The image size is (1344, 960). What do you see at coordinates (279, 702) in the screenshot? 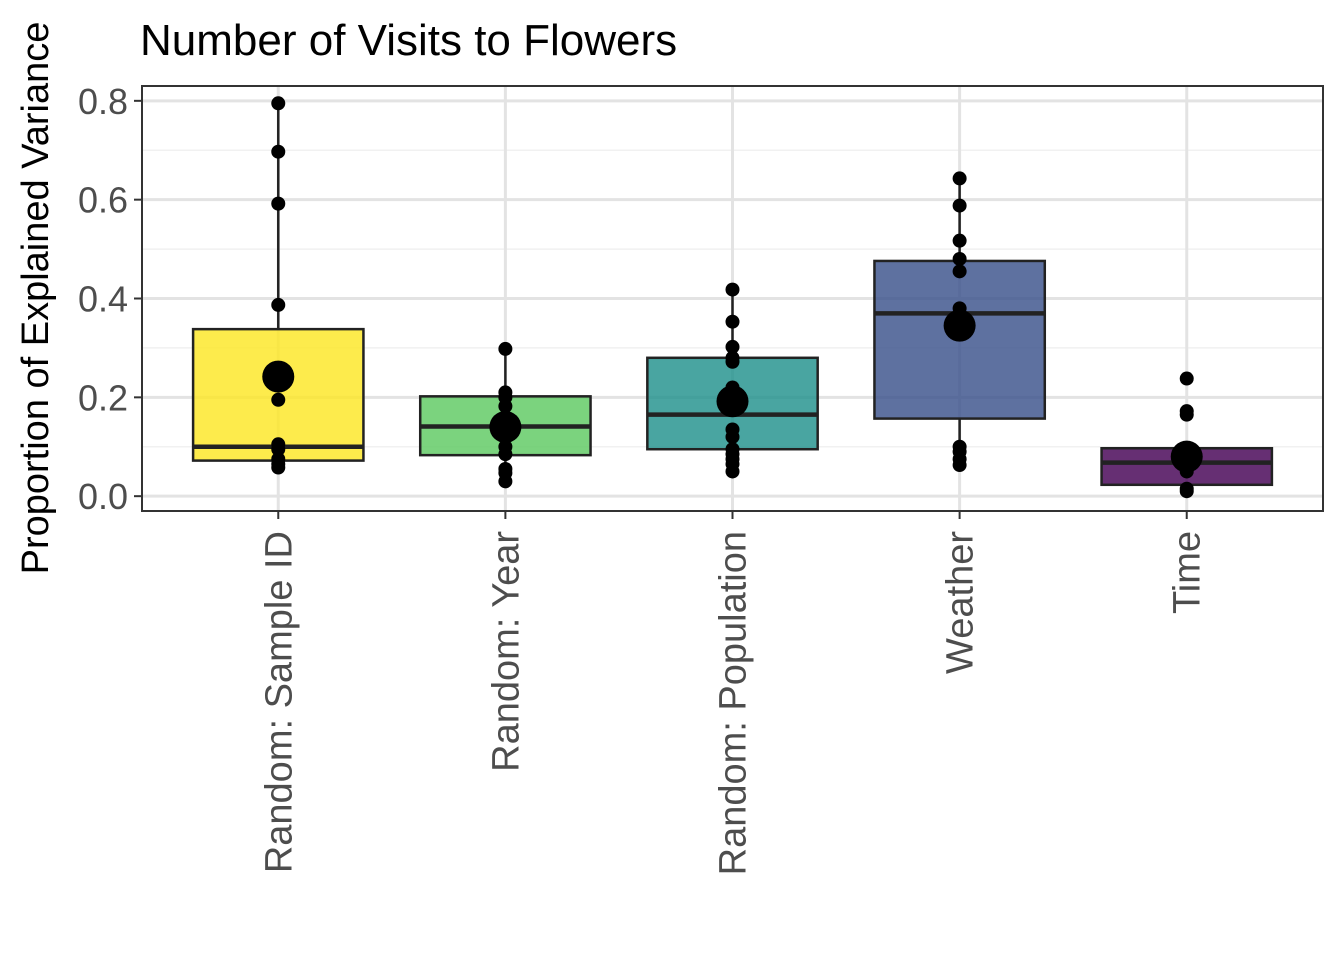
I see `x-tick-label: Random: Sample ID` at bounding box center [279, 702].